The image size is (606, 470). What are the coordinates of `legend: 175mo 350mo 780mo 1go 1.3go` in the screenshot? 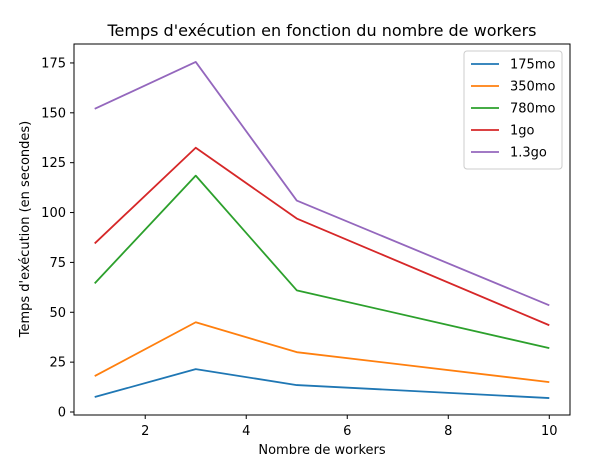 It's located at (513, 110).